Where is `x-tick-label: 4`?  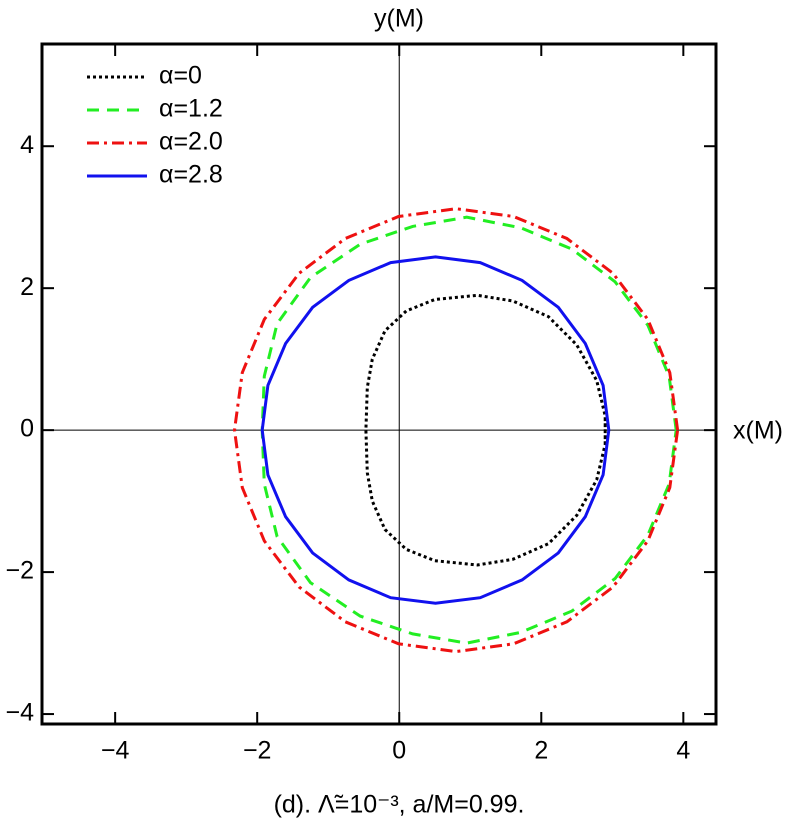
x-tick-label: 4 is located at coordinates (683, 751).